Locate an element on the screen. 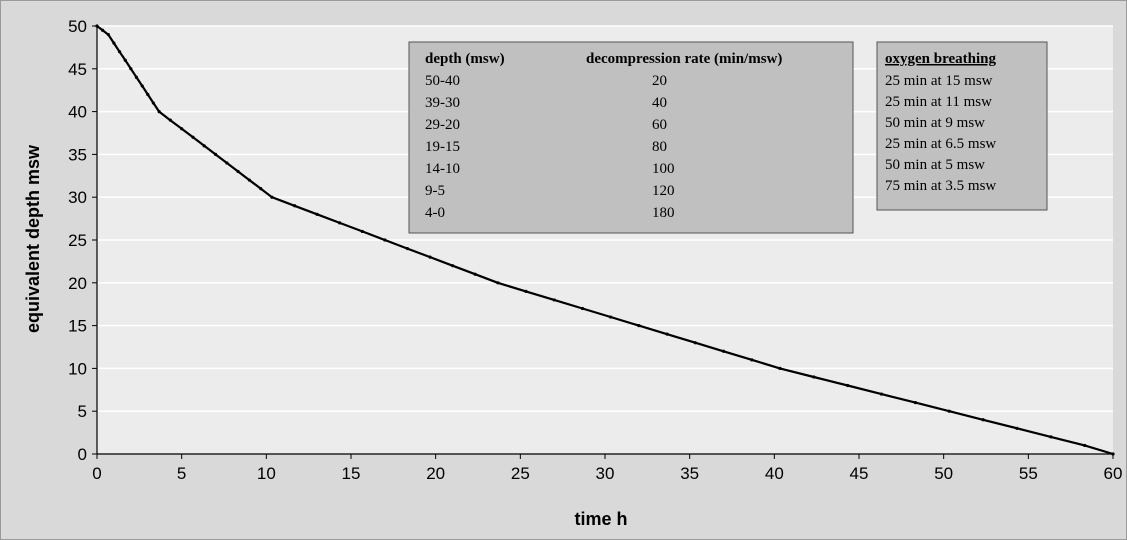 The image size is (1127, 540). x-tick-label: 15 is located at coordinates (351, 473).